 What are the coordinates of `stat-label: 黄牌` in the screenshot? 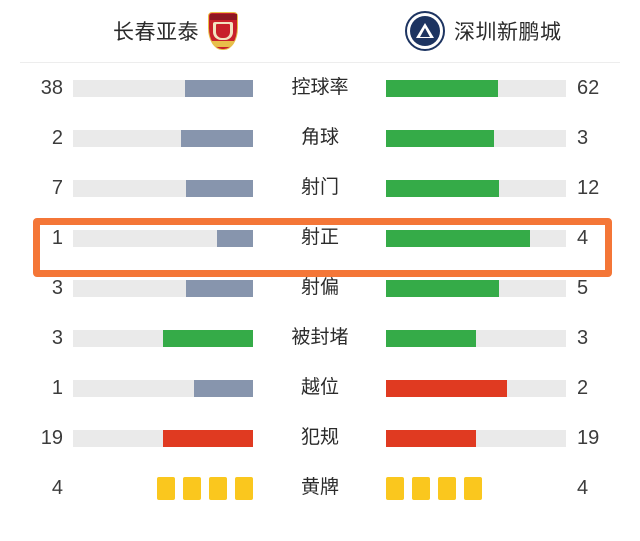 It's located at (319, 487).